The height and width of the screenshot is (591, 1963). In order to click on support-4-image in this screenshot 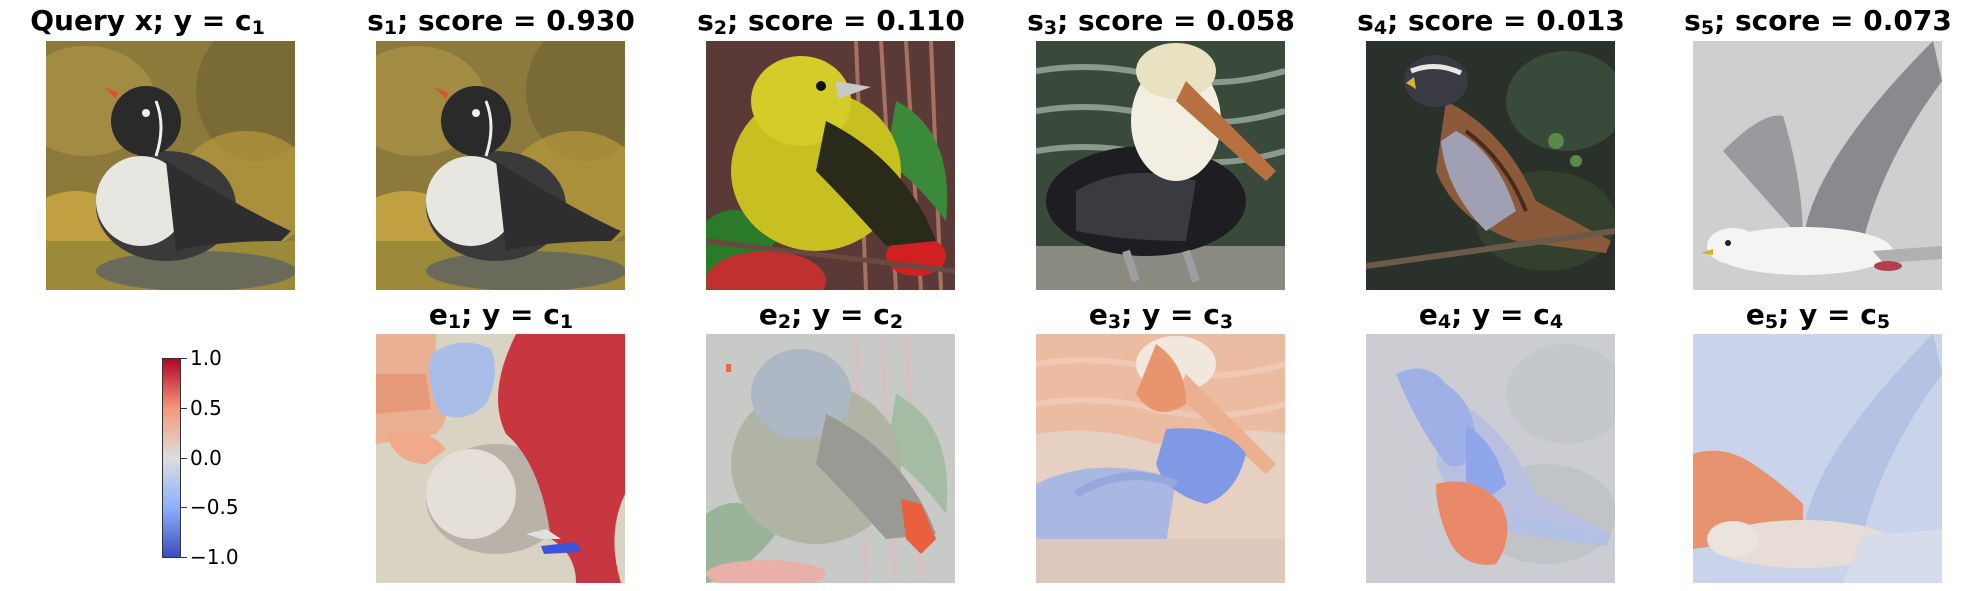, I will do `click(1490, 165)`.